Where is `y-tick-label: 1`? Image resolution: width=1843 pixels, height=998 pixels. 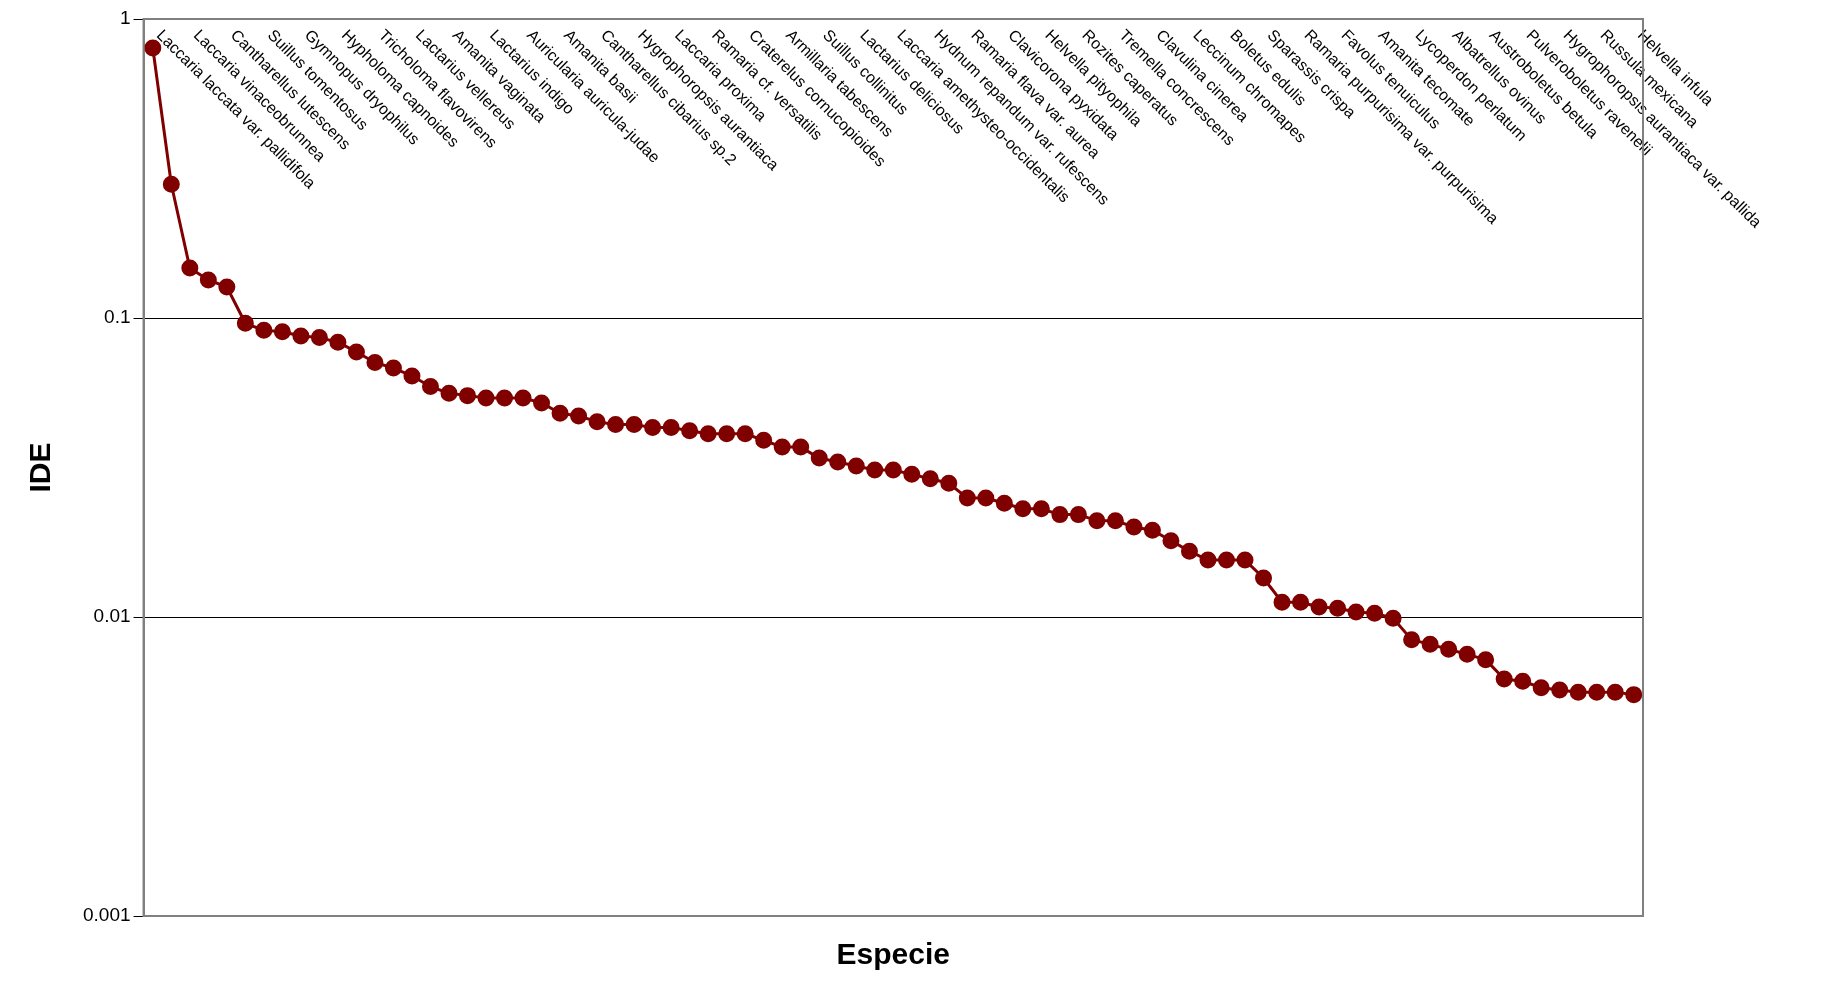
y-tick-label: 1 is located at coordinates (125, 18).